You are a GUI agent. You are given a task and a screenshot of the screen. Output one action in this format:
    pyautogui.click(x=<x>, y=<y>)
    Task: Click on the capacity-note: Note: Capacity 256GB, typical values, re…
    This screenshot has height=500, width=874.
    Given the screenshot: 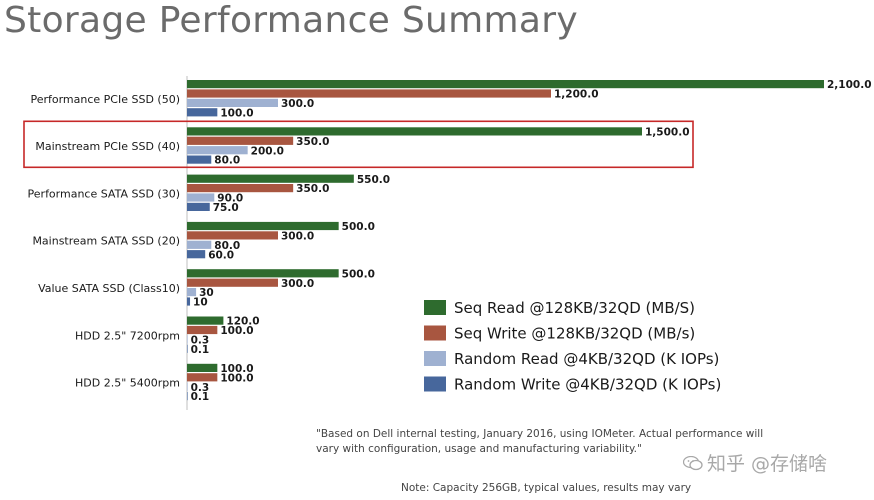 What is the action you would take?
    pyautogui.click(x=546, y=488)
    